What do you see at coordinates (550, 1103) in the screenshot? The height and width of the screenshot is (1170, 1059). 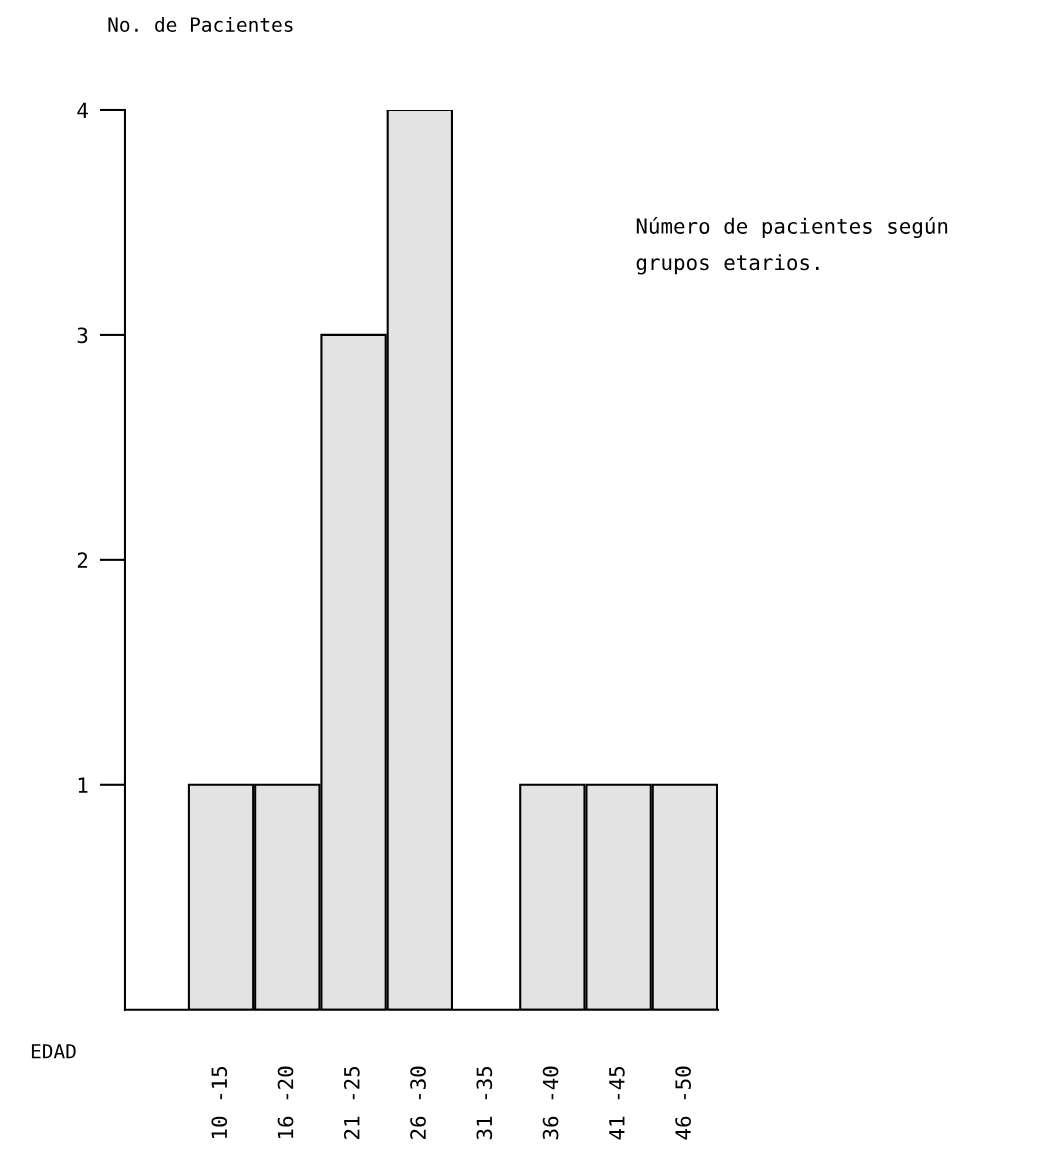 I see `x-tick-label: 36 -40` at bounding box center [550, 1103].